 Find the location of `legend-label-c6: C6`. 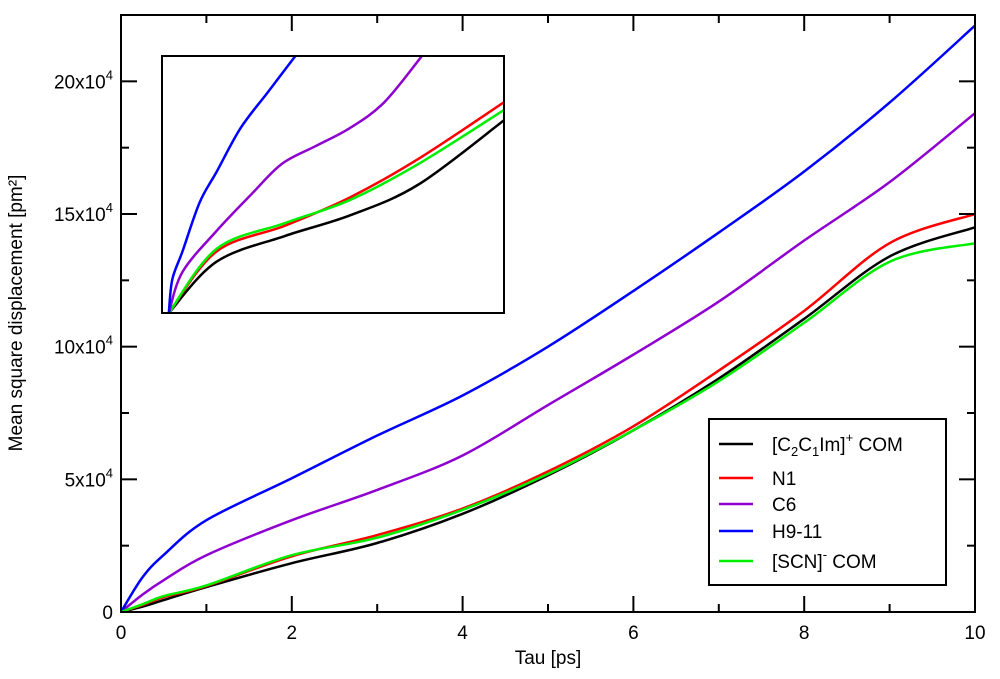

legend-label-c6: C6 is located at coordinates (784, 505).